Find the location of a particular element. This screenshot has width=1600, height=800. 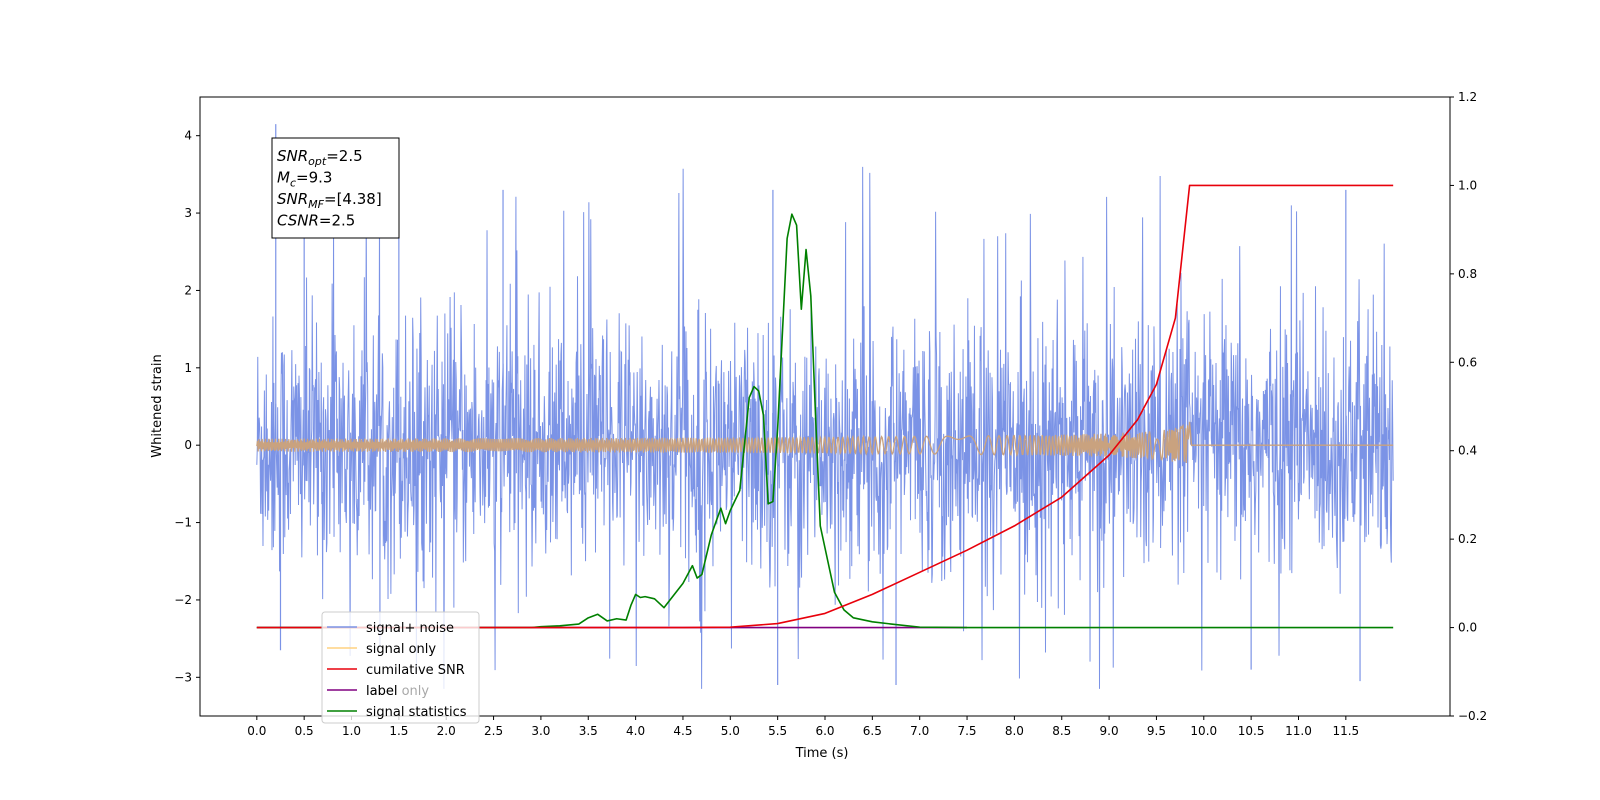

x-tick-label: 1.0 is located at coordinates (351, 731).